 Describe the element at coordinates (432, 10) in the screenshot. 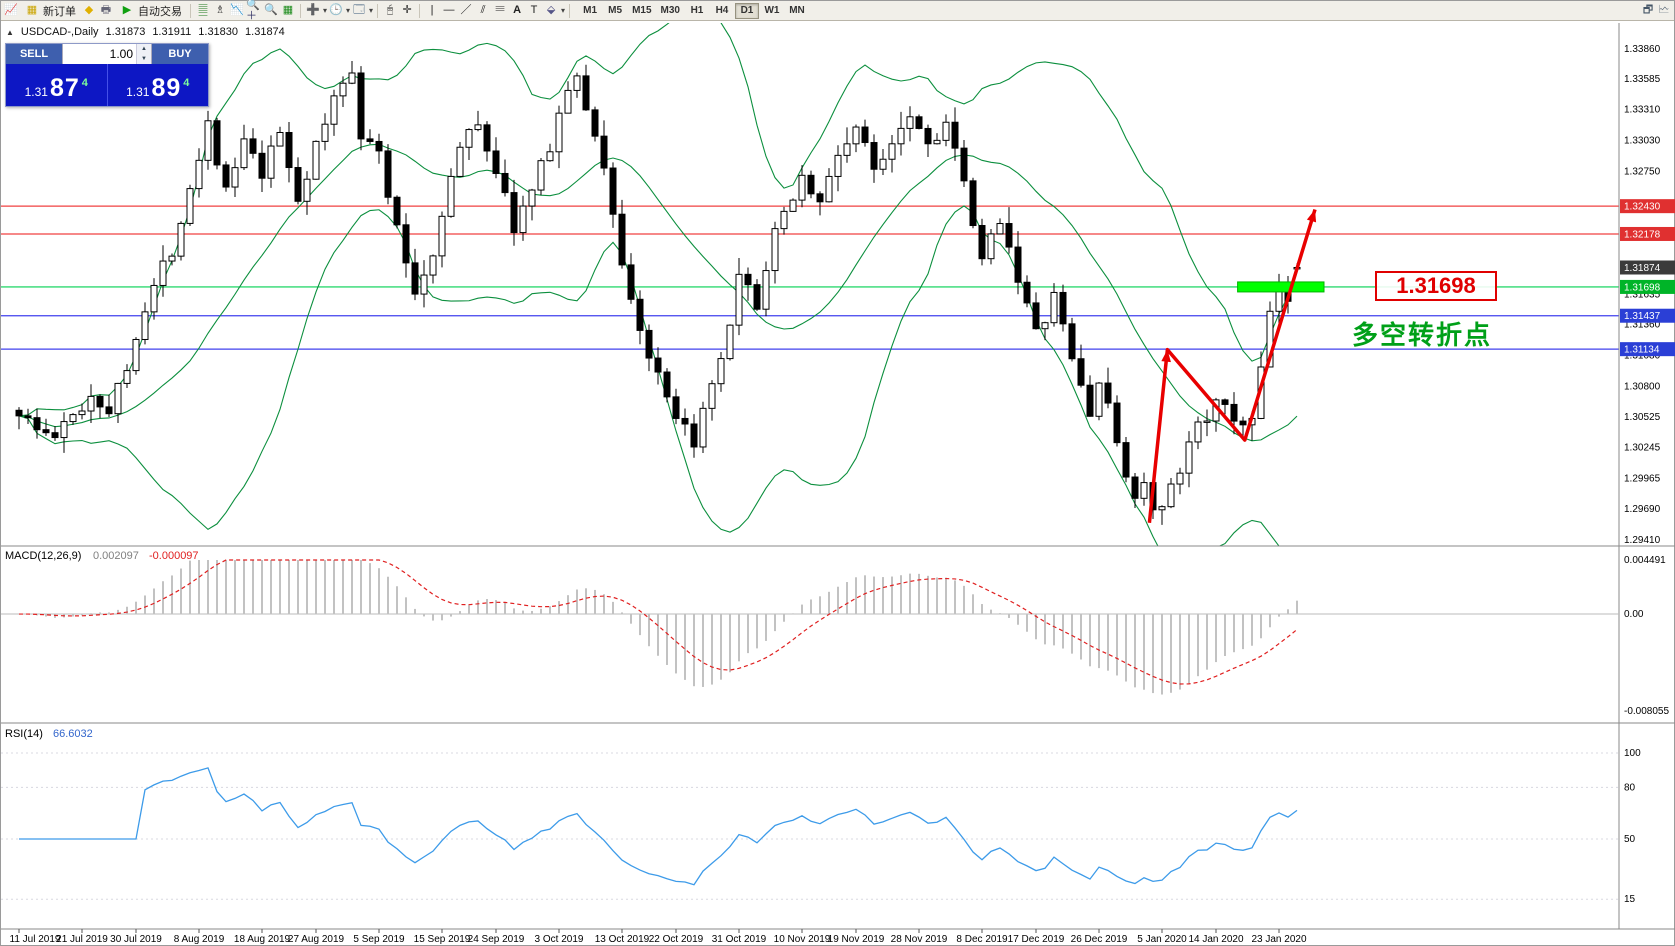

I see `vertical-line-icon: |` at that location.